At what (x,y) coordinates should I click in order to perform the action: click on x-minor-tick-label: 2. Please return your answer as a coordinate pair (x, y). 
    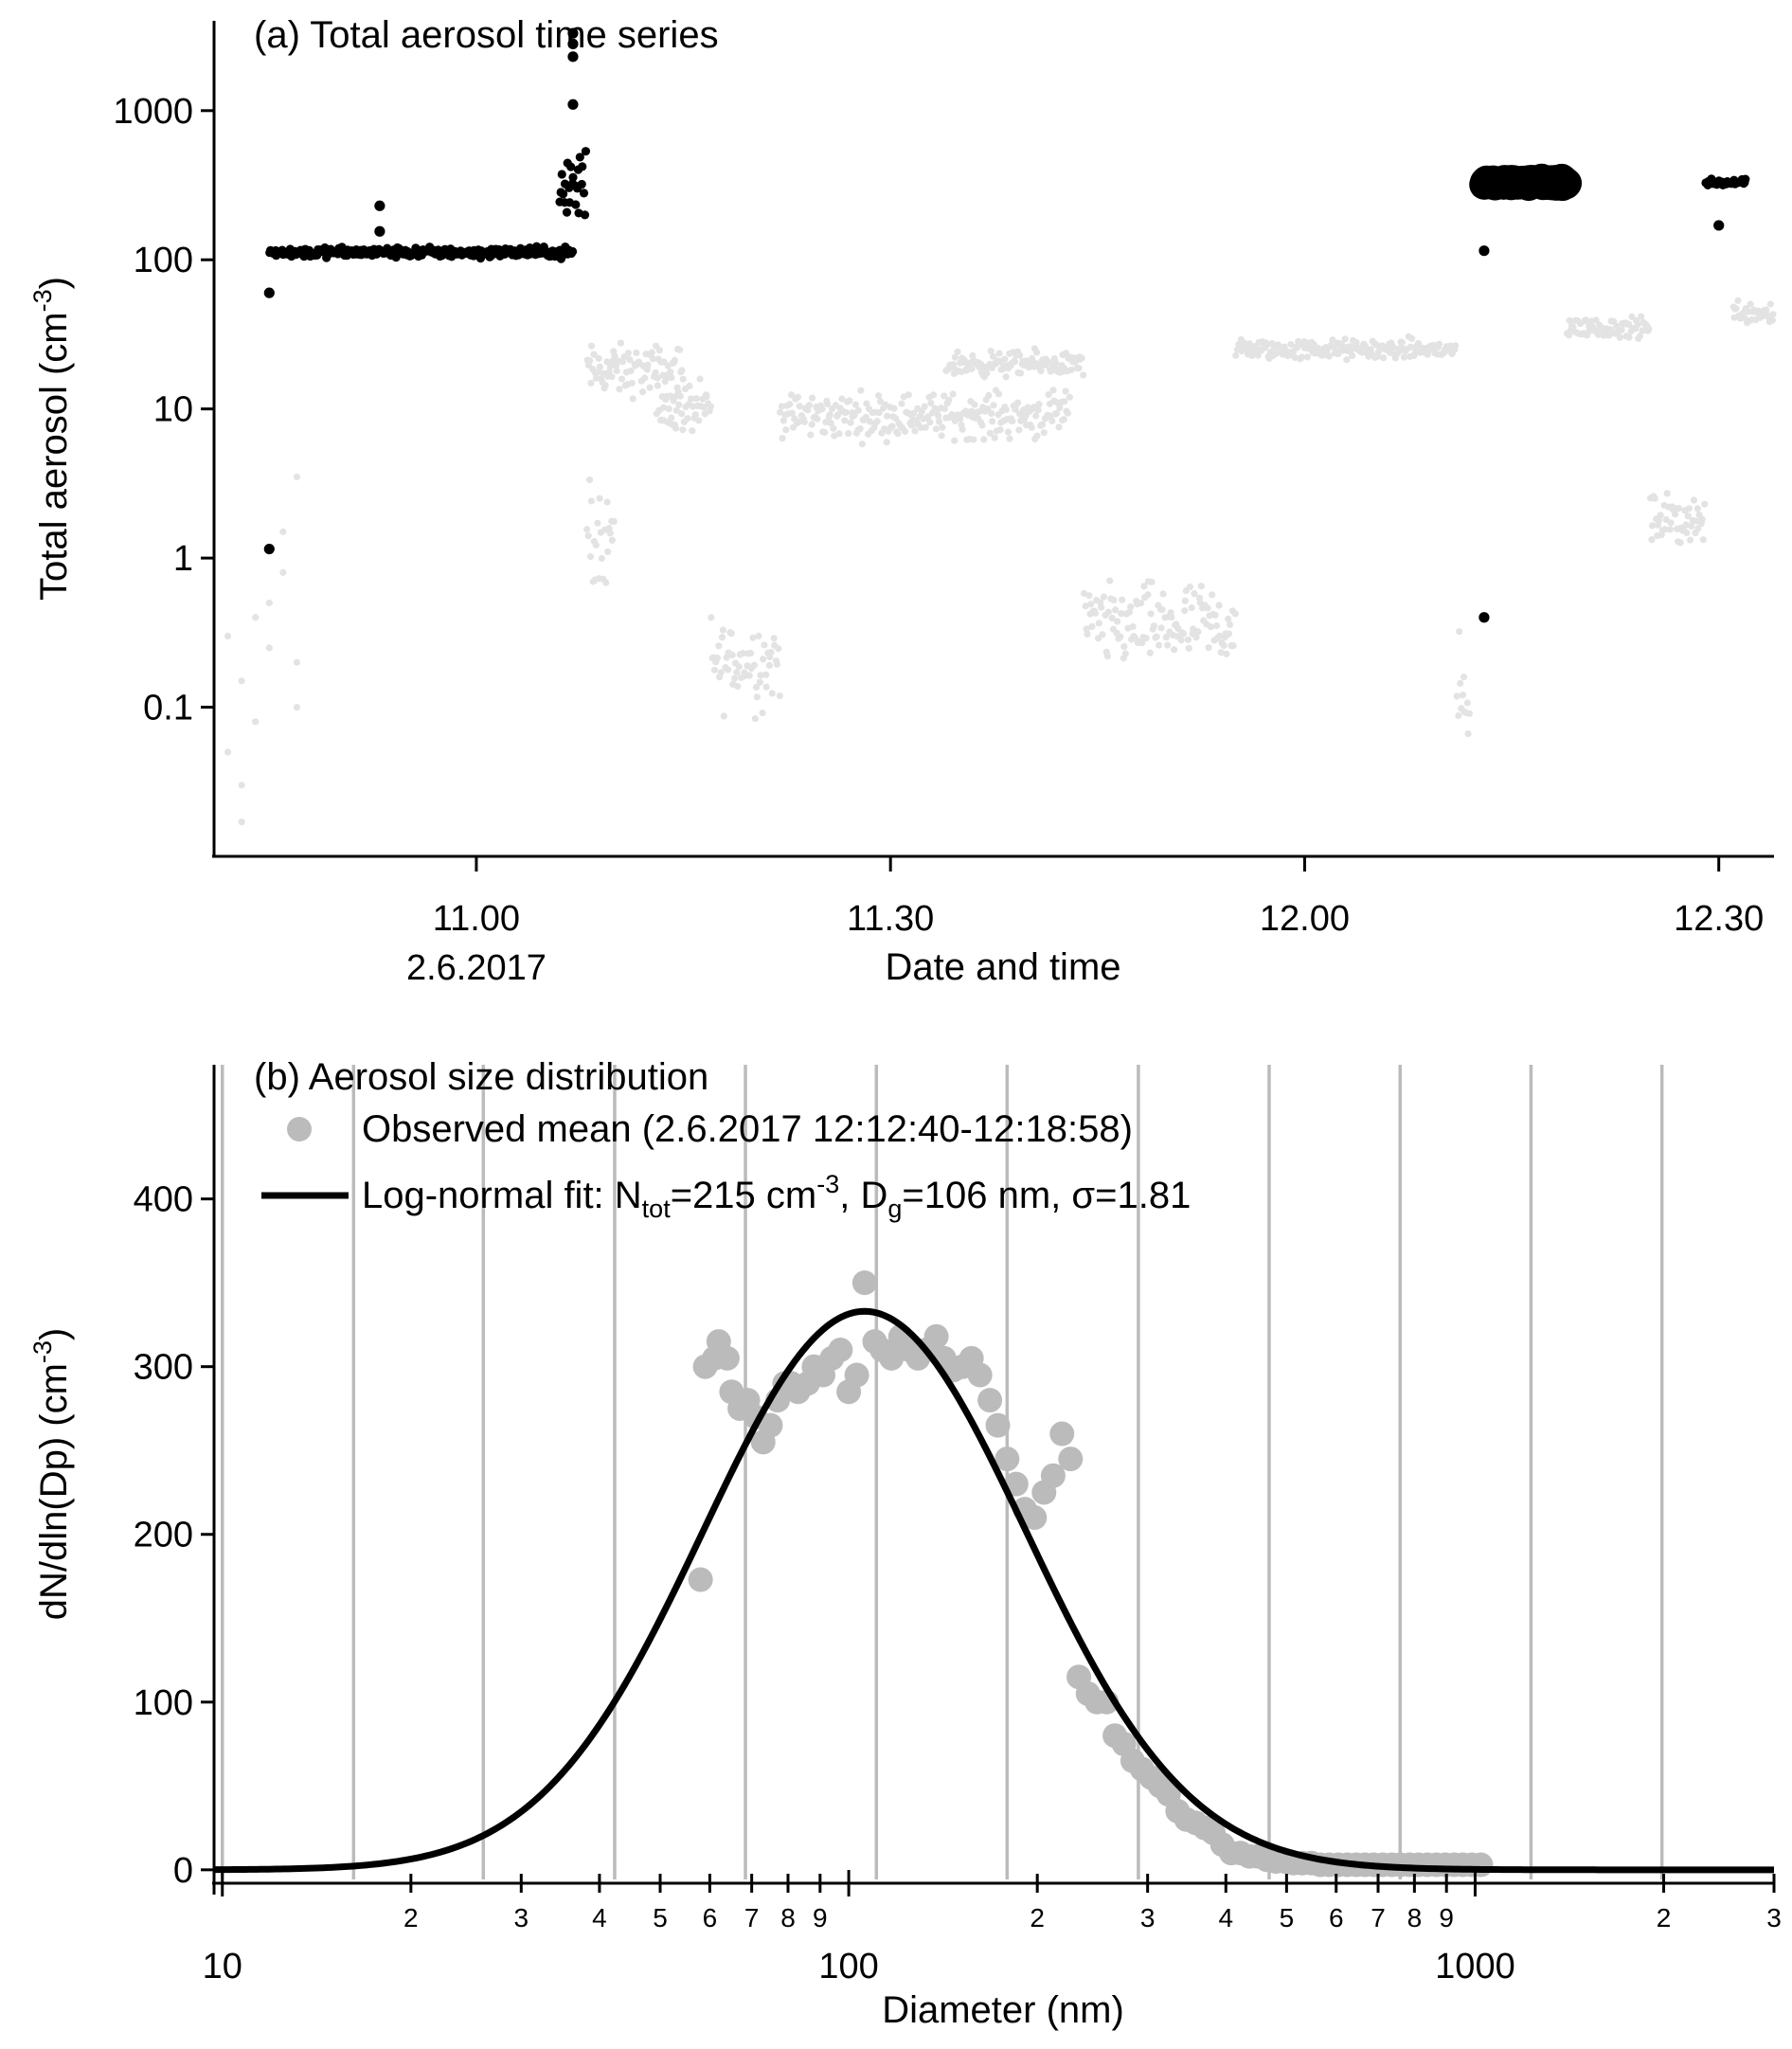
    Looking at the image, I should click on (1664, 1917).